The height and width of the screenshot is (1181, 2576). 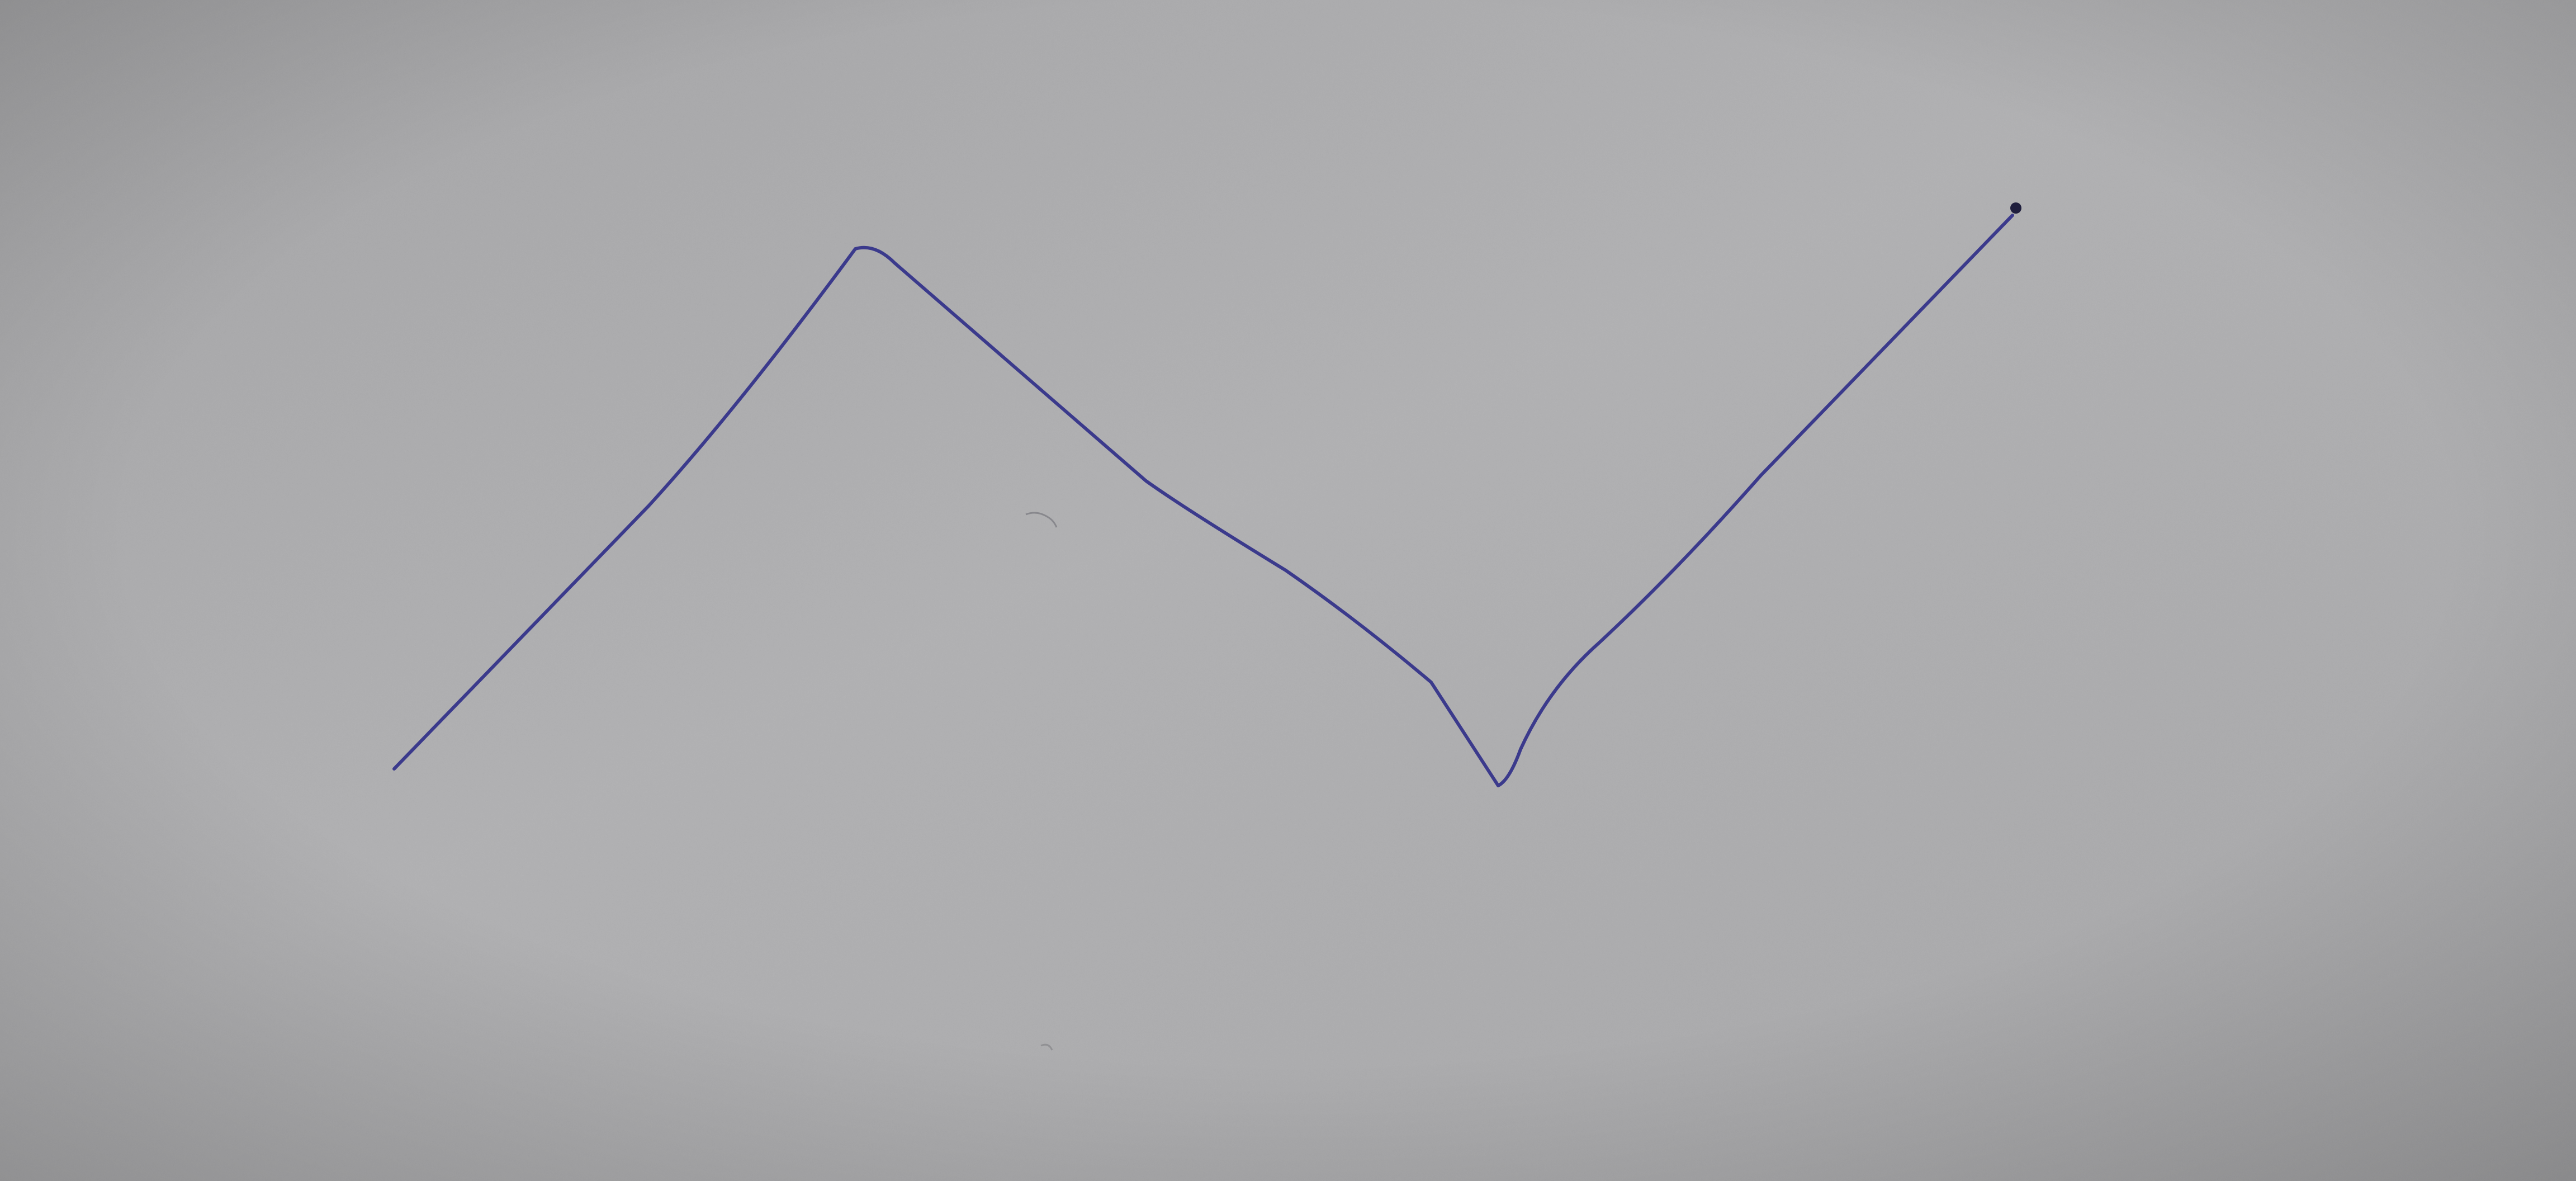 What do you see at coordinates (1041, 520) in the screenshot?
I see `paper-fiber-mark` at bounding box center [1041, 520].